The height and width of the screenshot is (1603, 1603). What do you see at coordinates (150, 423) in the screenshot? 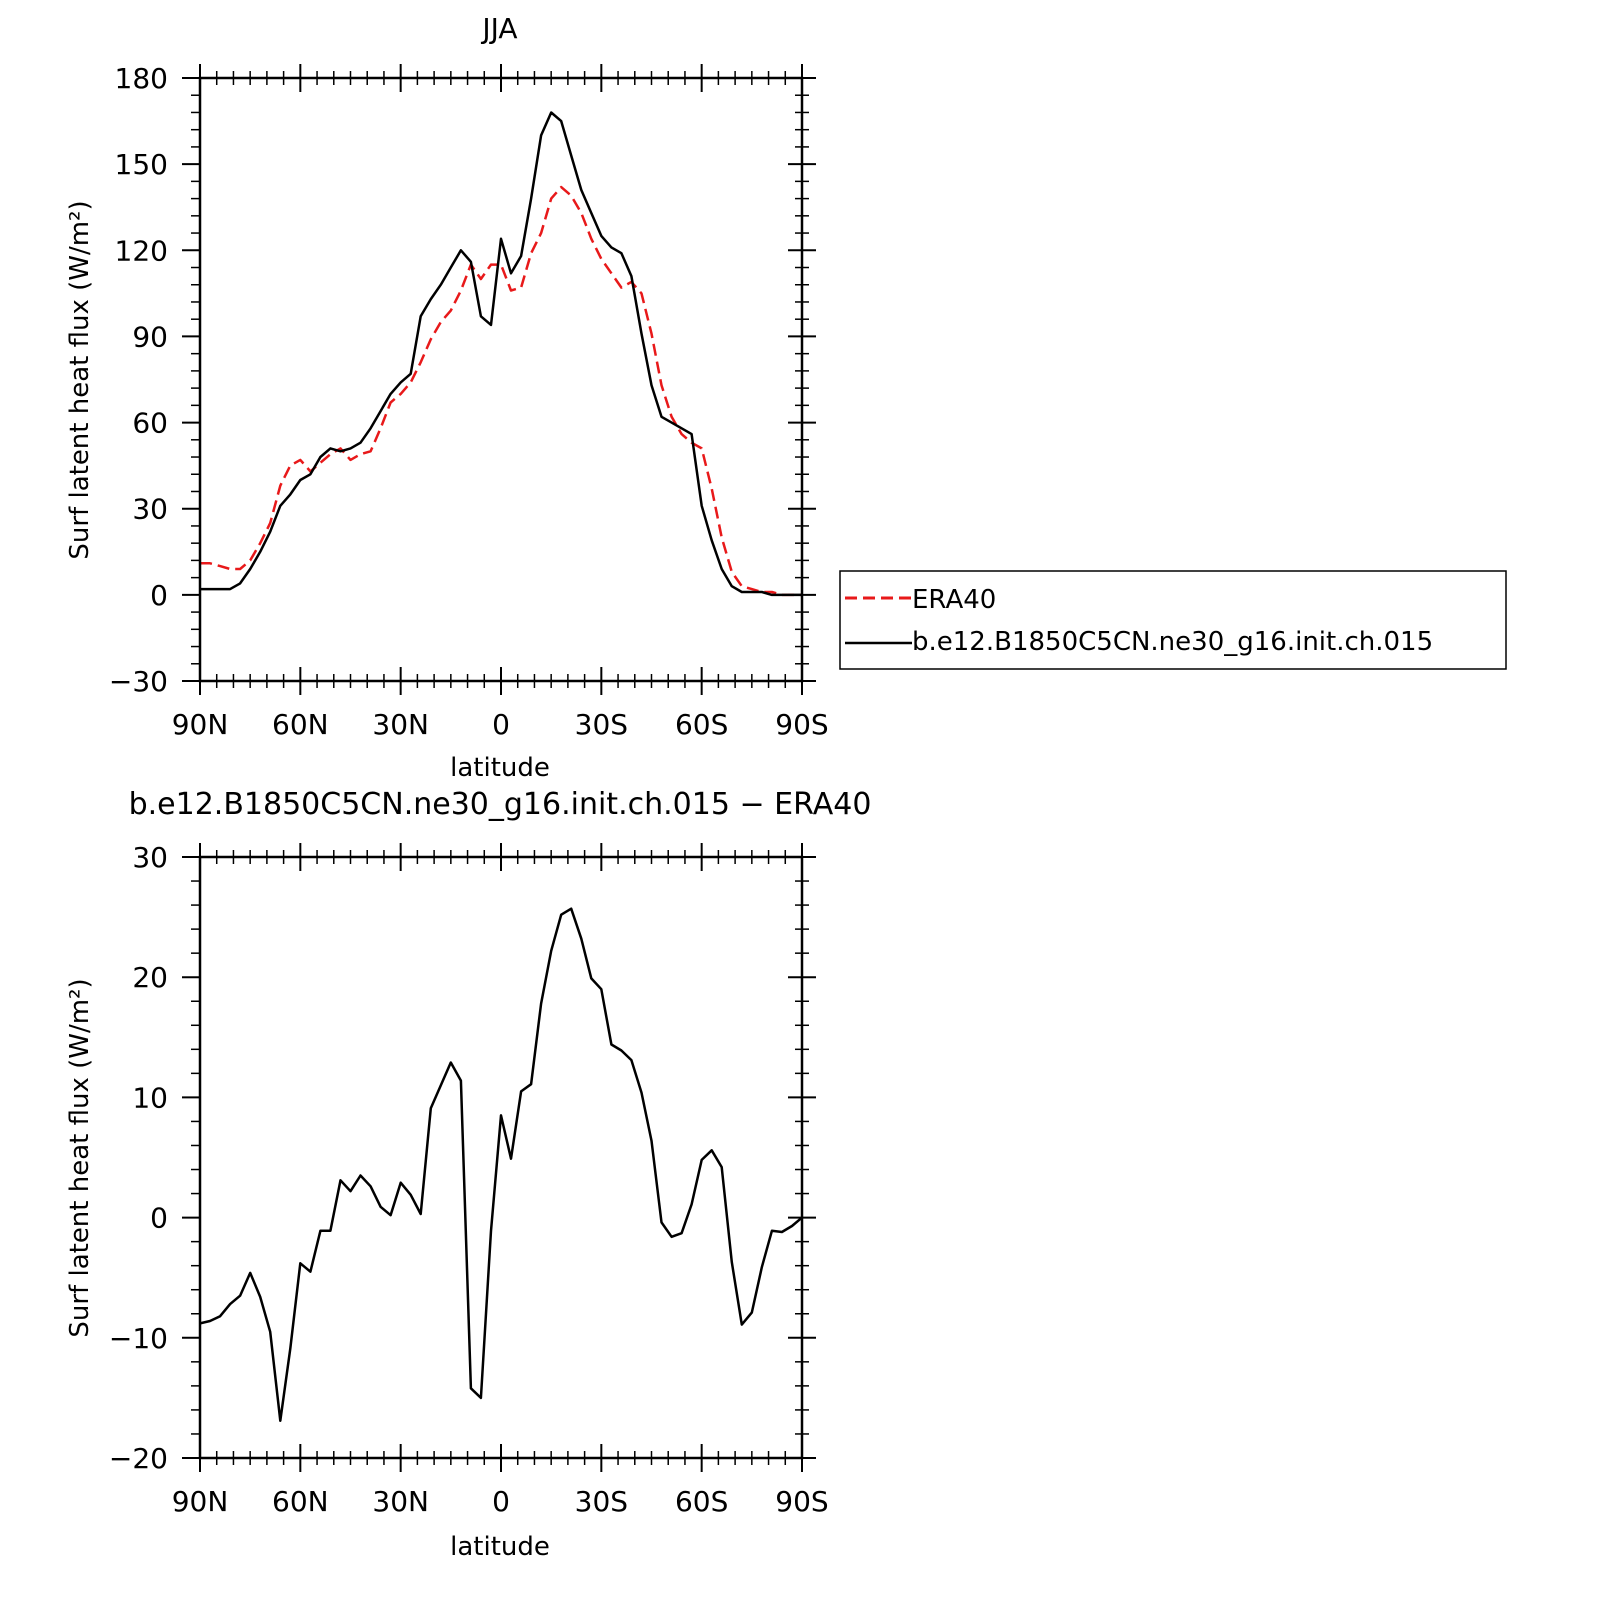
I see `y-tick-label: 60` at bounding box center [150, 423].